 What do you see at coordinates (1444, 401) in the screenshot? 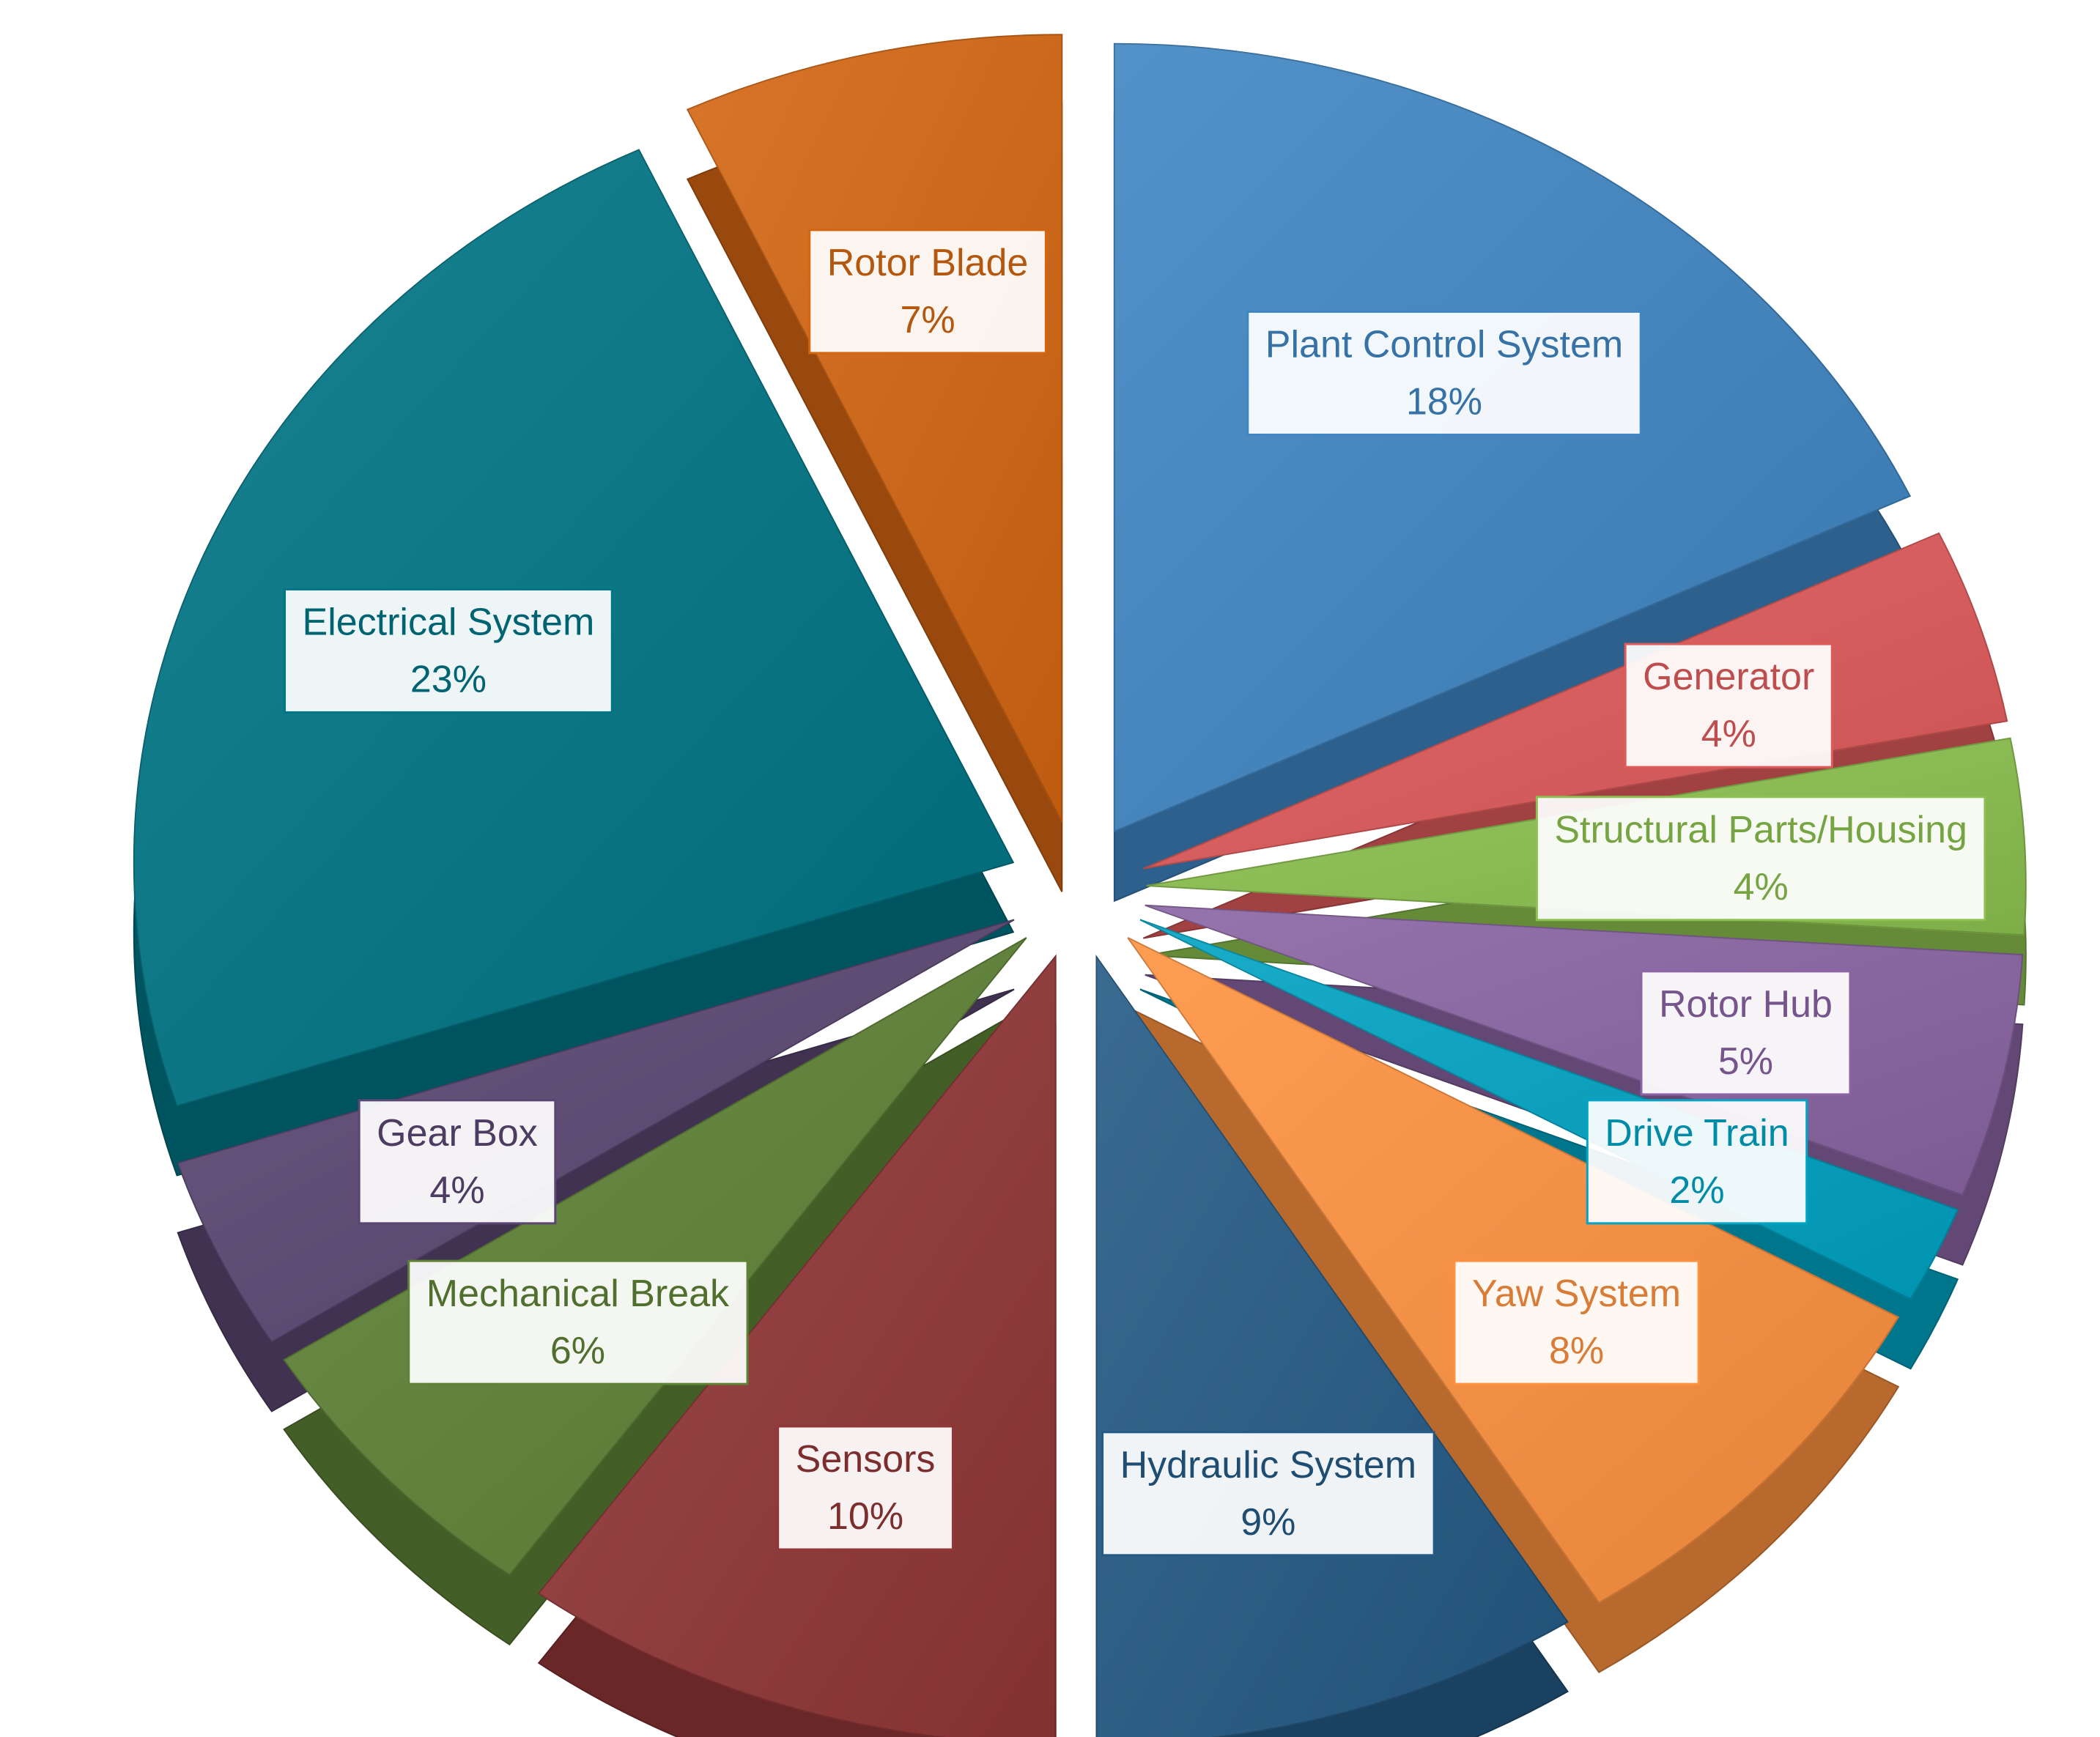
I see `data-label-percent: 18%` at bounding box center [1444, 401].